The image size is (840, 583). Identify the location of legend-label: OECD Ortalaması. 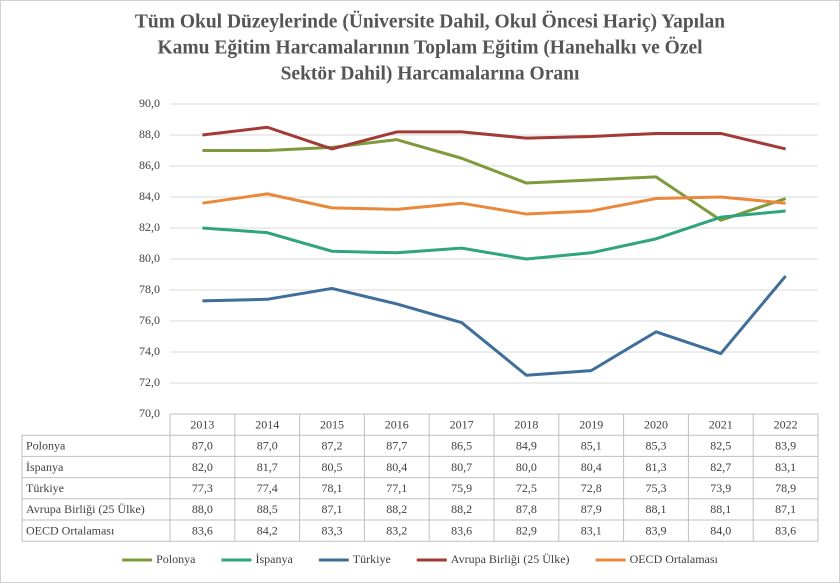
(674, 559).